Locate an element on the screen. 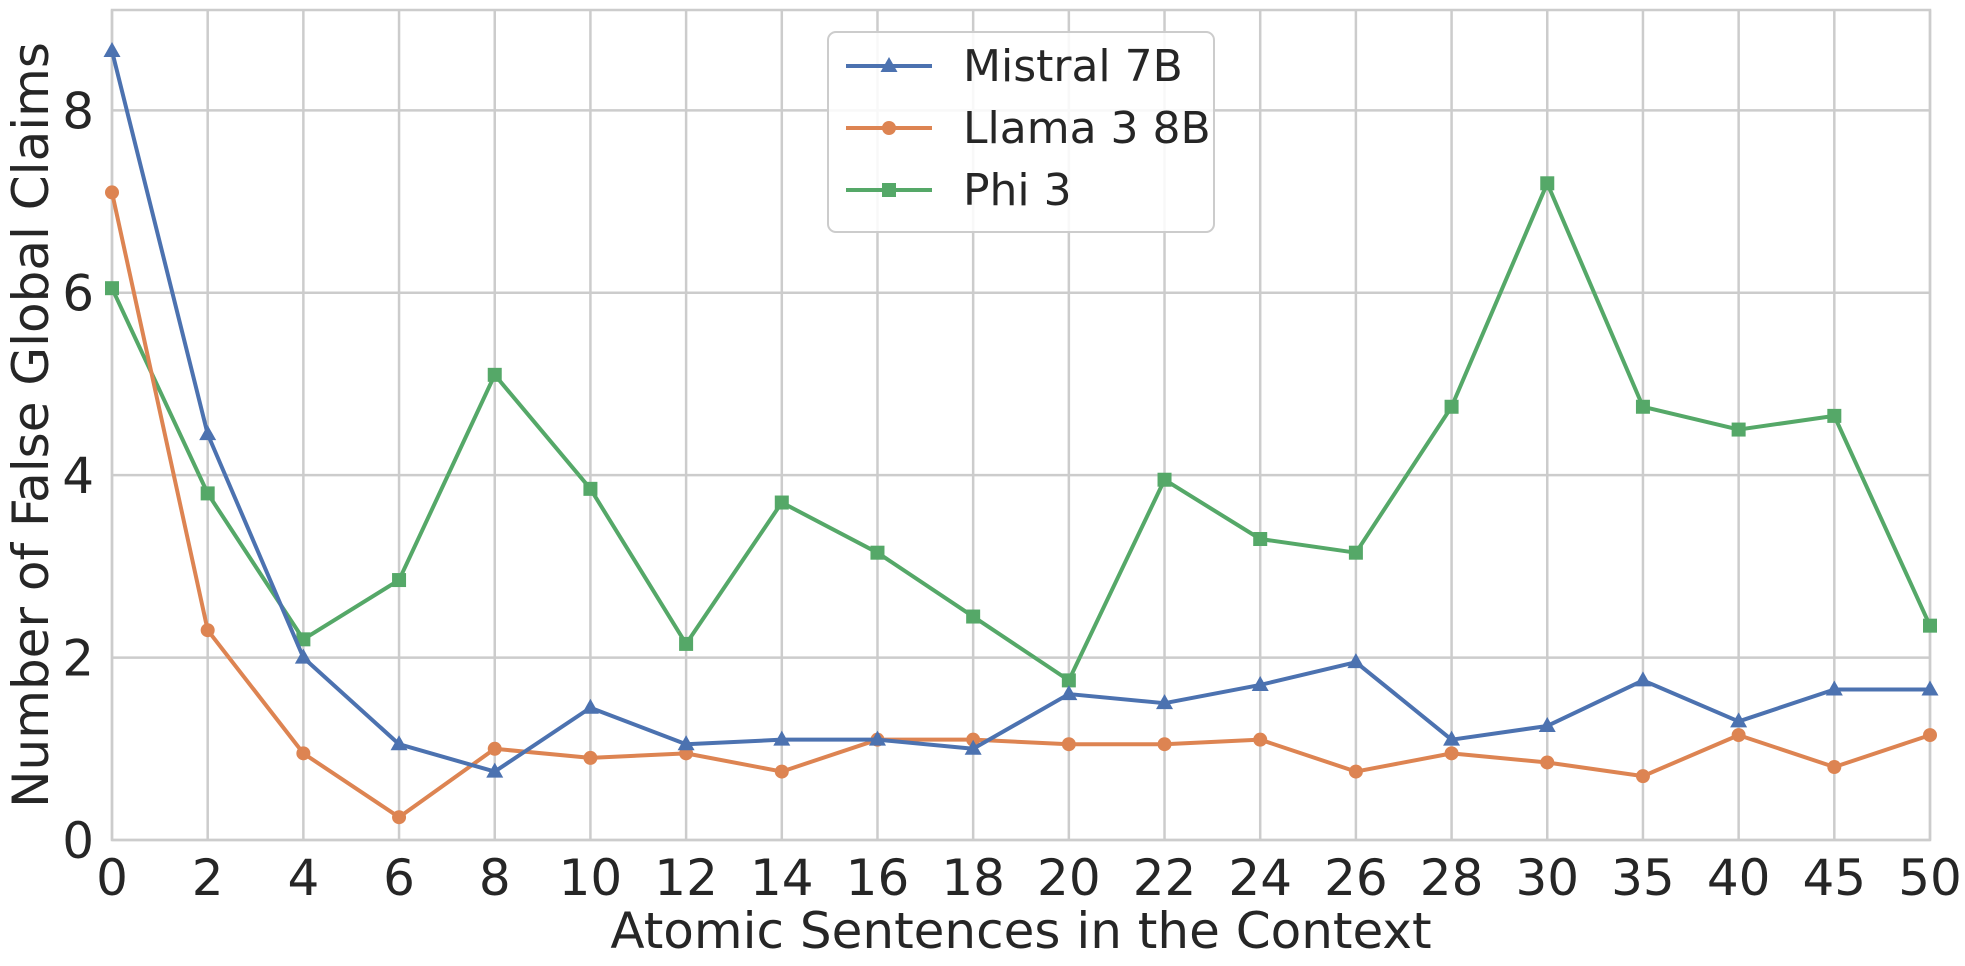 The width and height of the screenshot is (1965, 966). x-tick-label: 35 is located at coordinates (1643, 878).